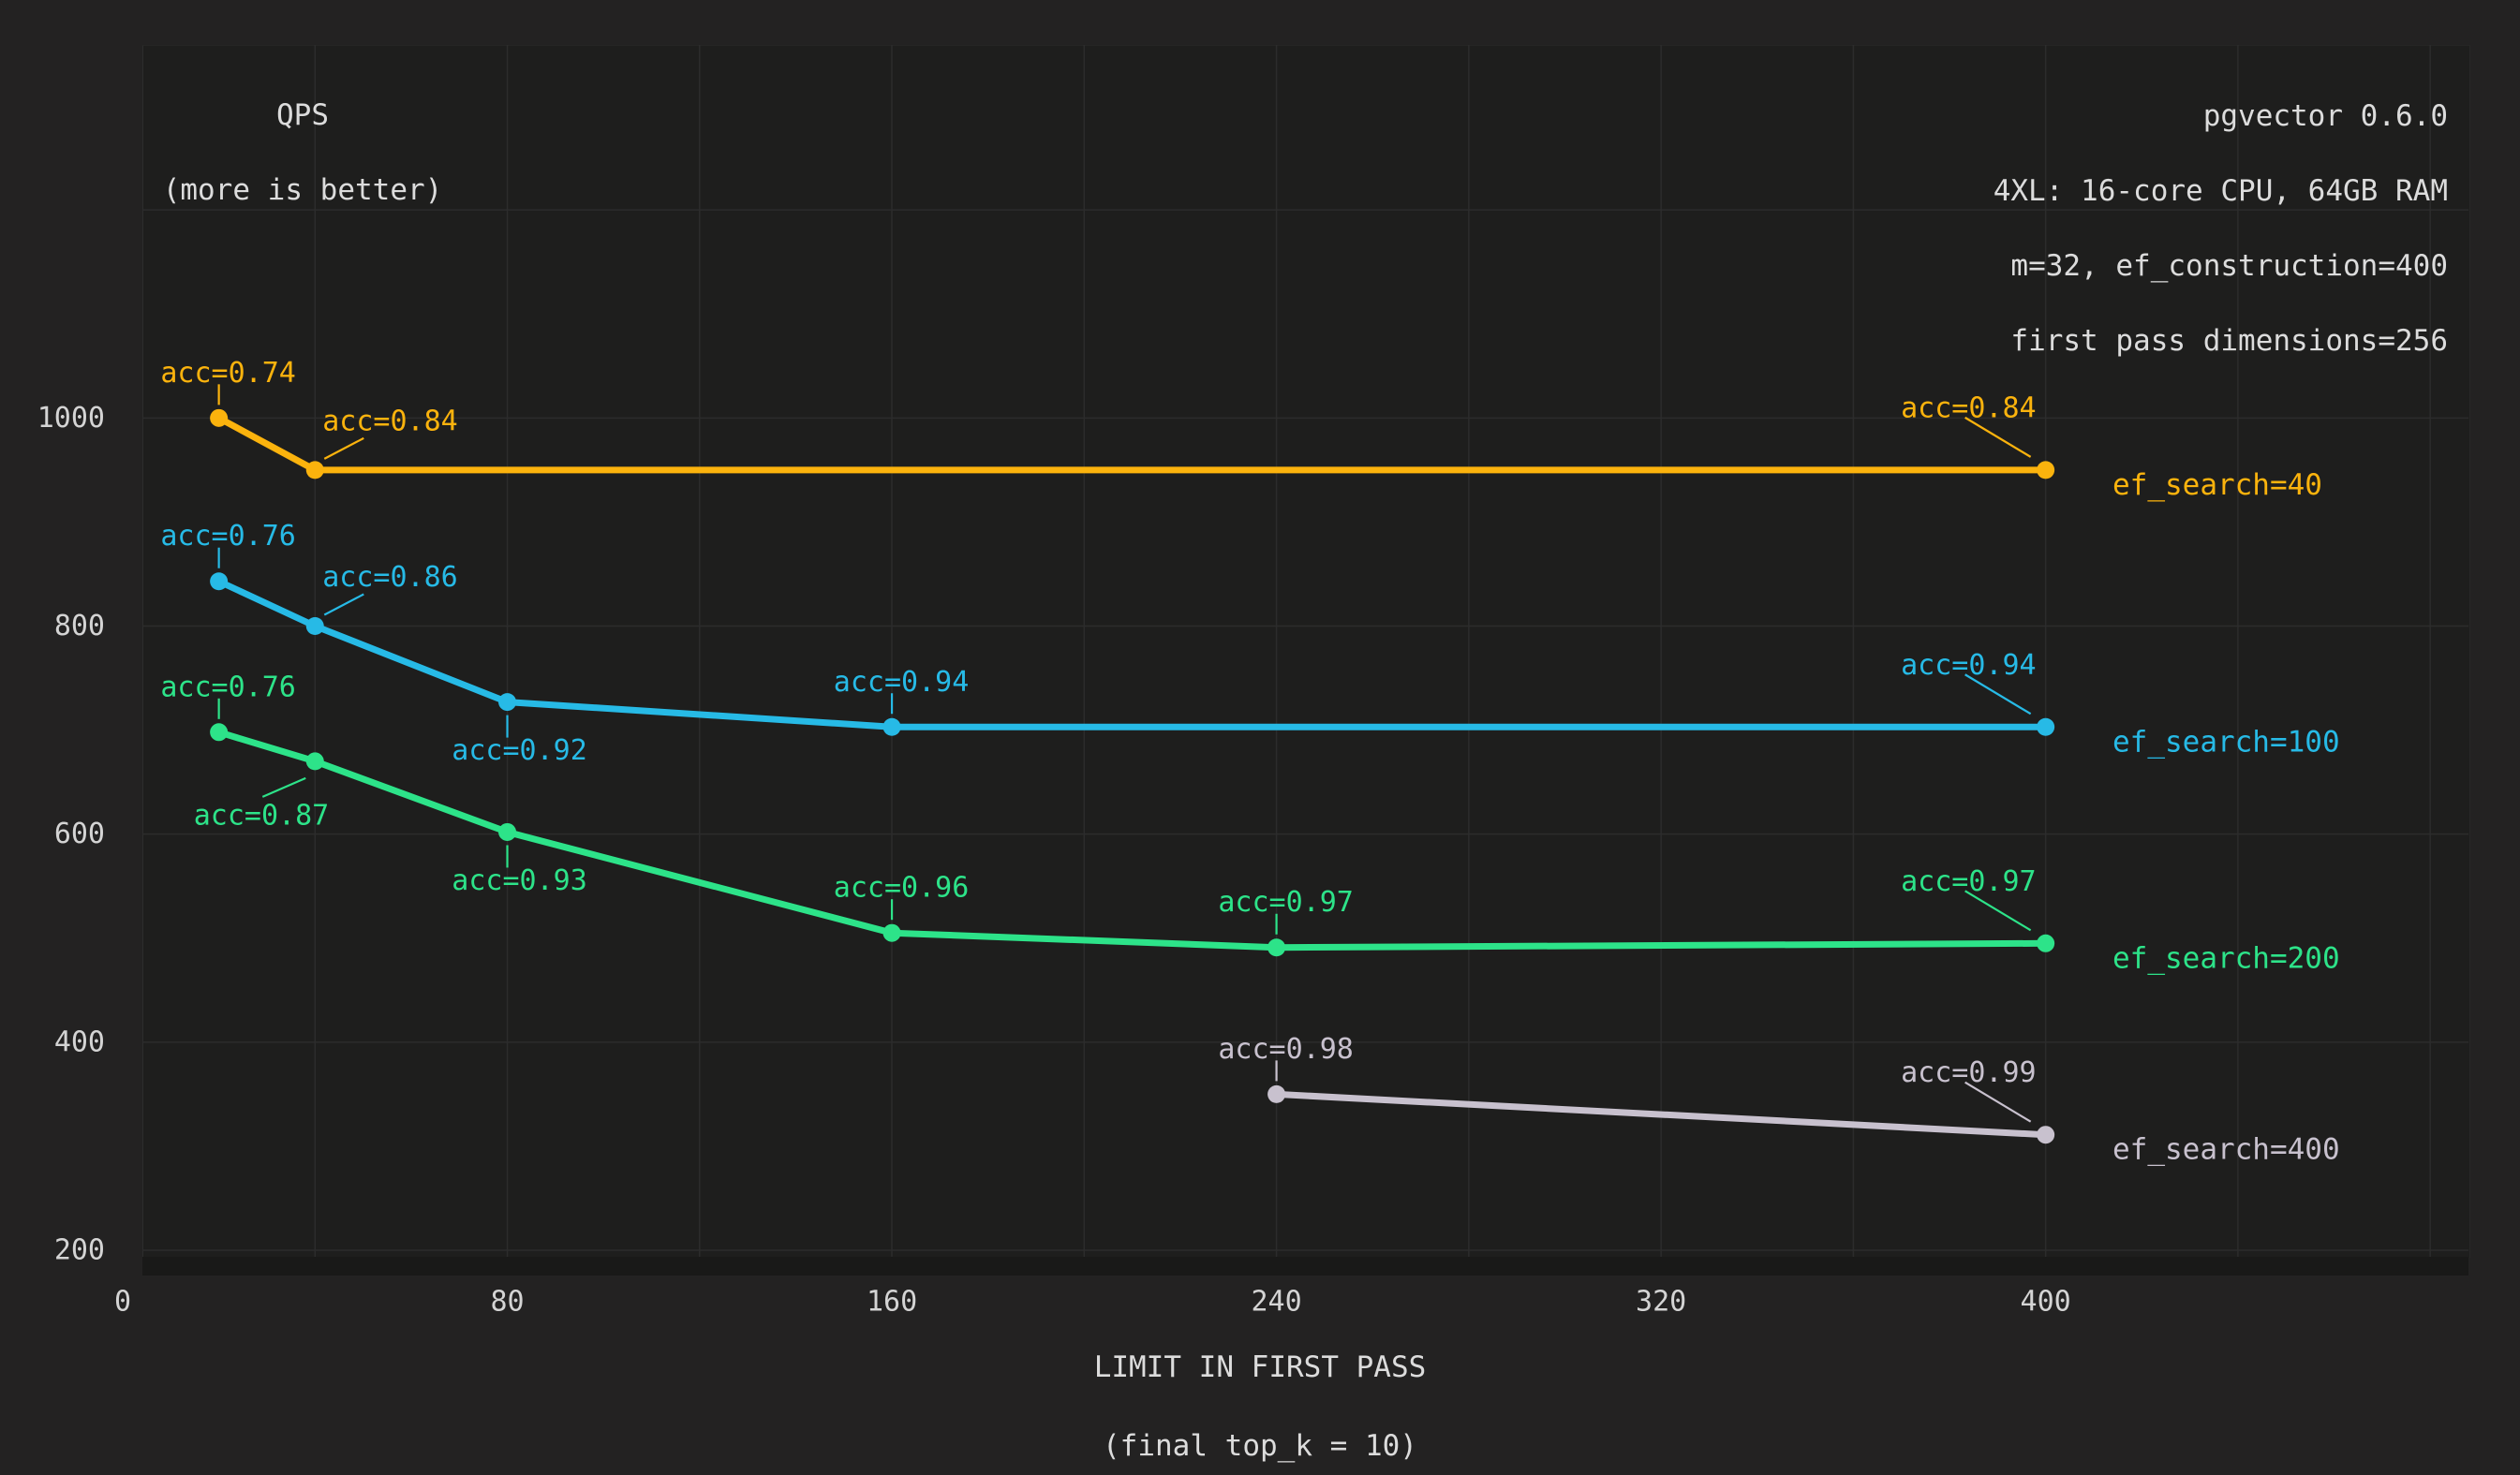 This screenshot has height=1475, width=2520. What do you see at coordinates (2229, 341) in the screenshot?
I see `config-note-line4: first pass dimensions=256` at bounding box center [2229, 341].